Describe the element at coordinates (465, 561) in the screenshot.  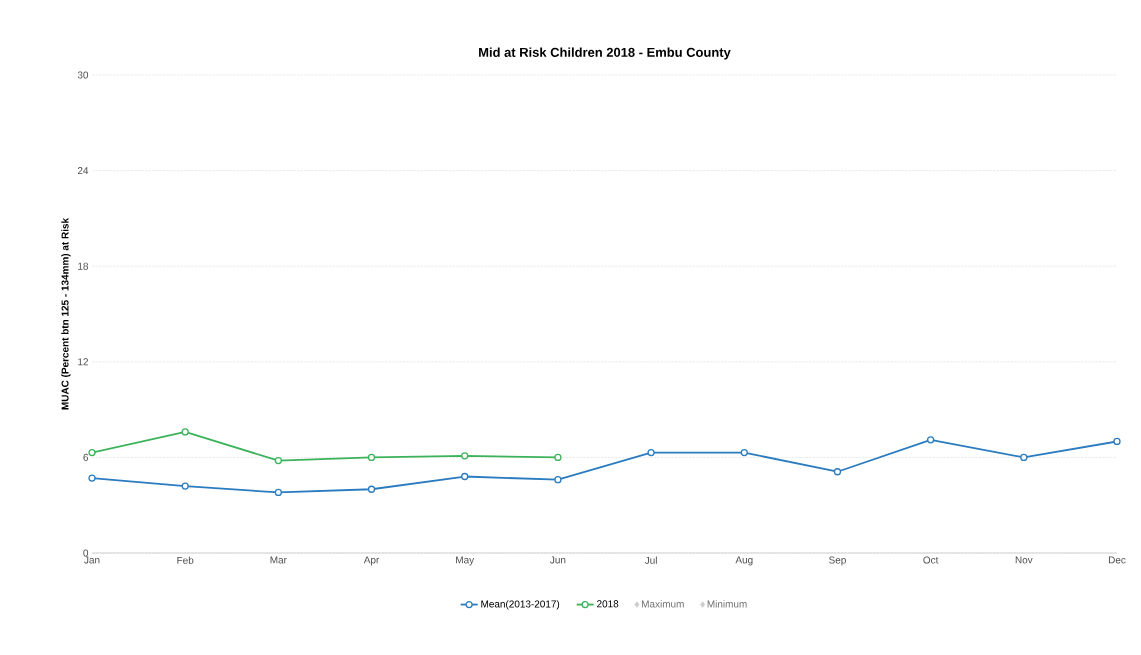
I see `x-tick-label: May` at that location.